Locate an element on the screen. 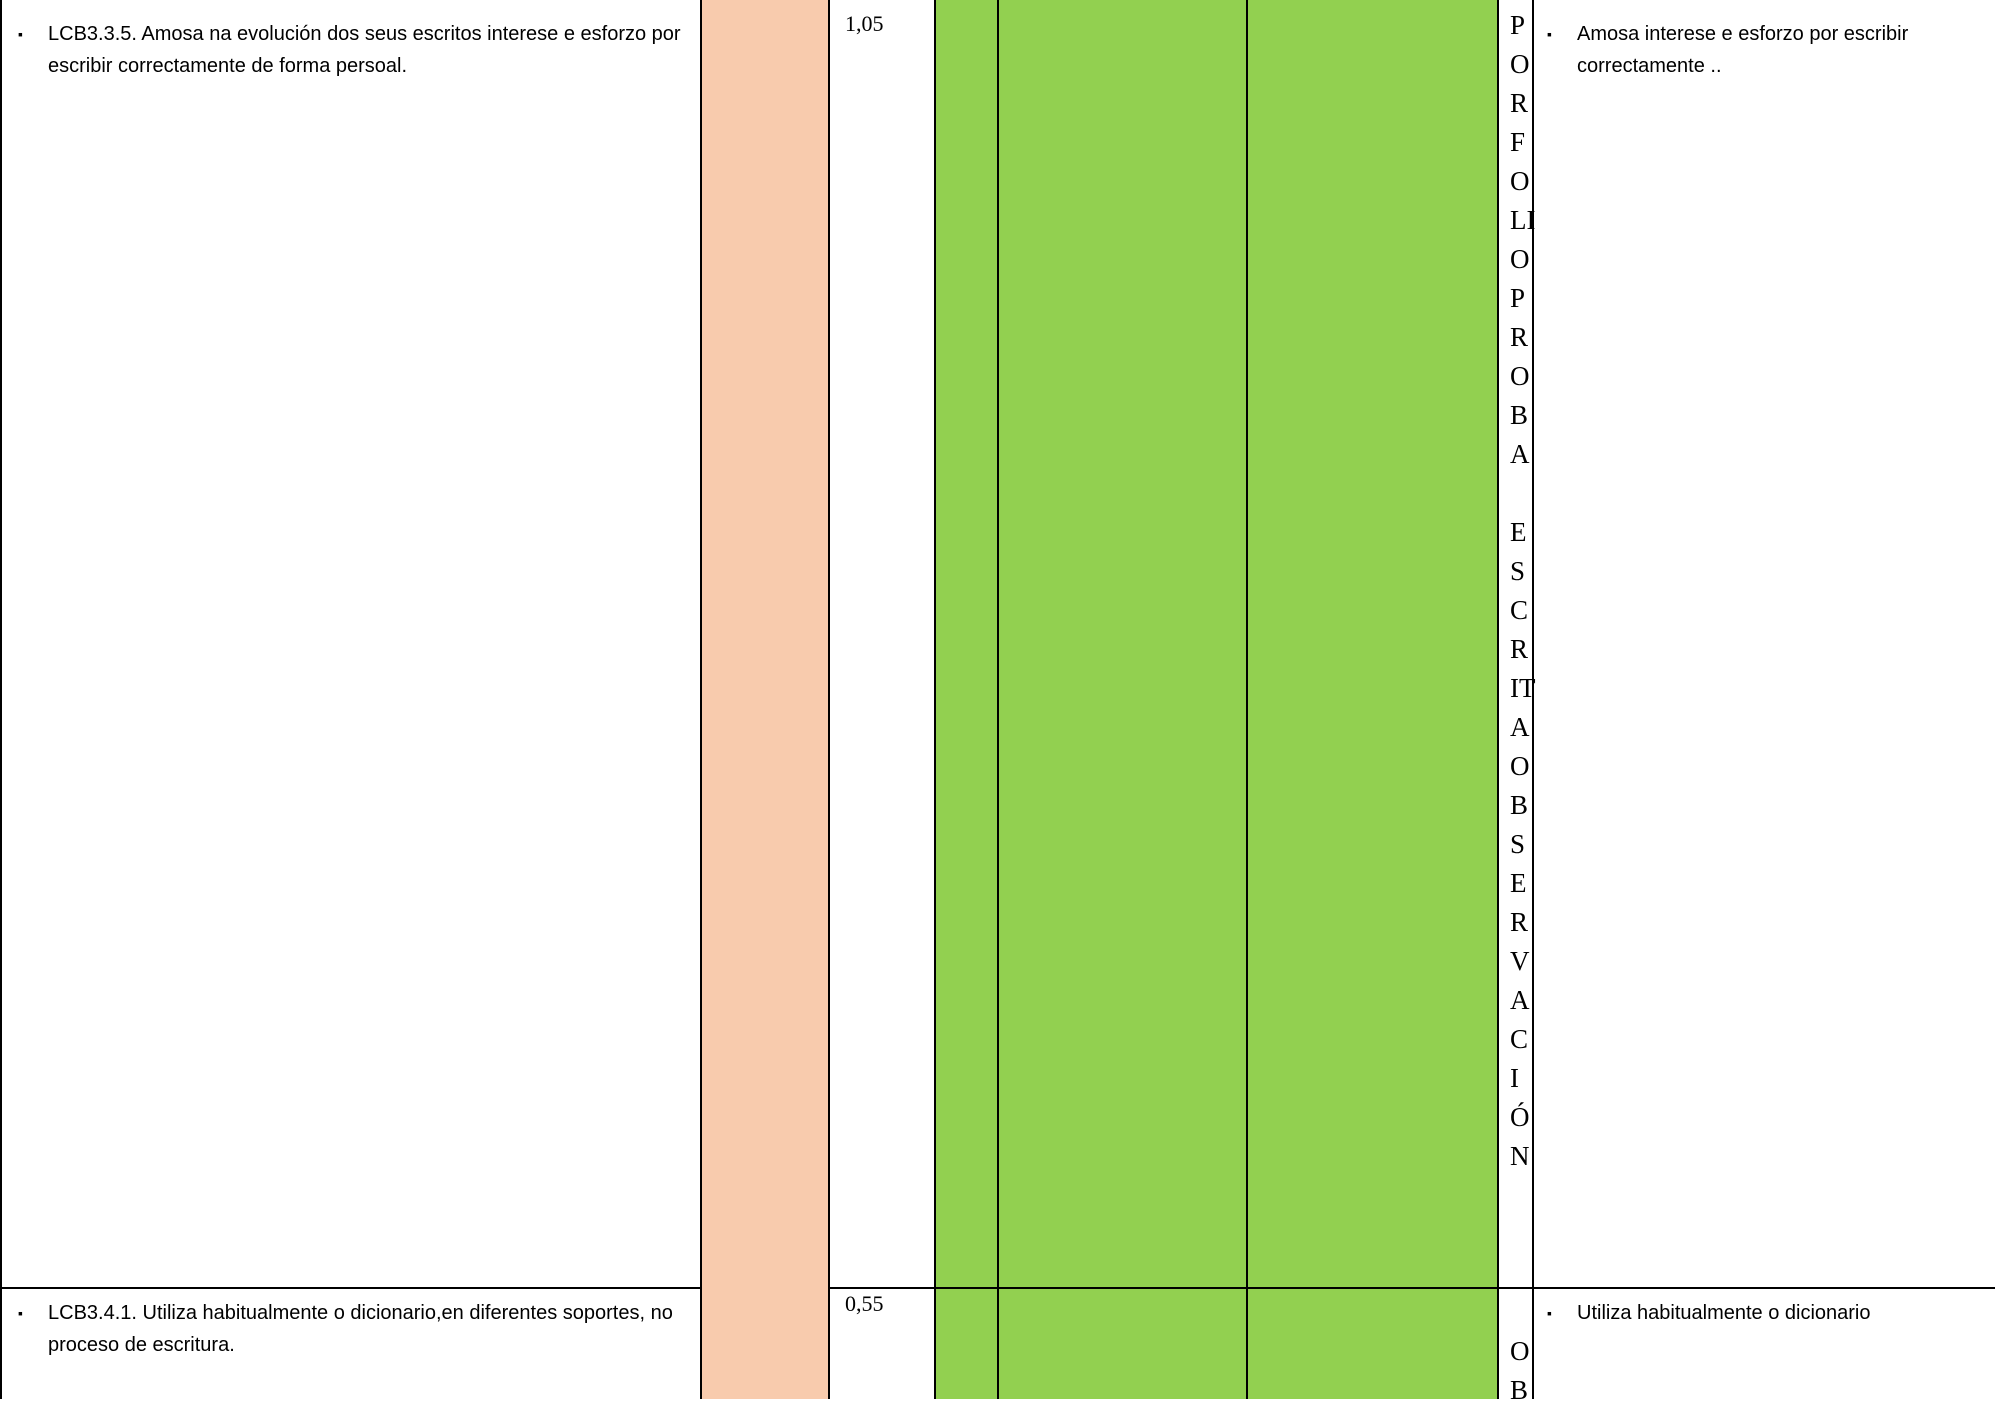 The height and width of the screenshot is (1410, 1995). row-2-instrument-vertical: OB is located at coordinates (1520, 1370).